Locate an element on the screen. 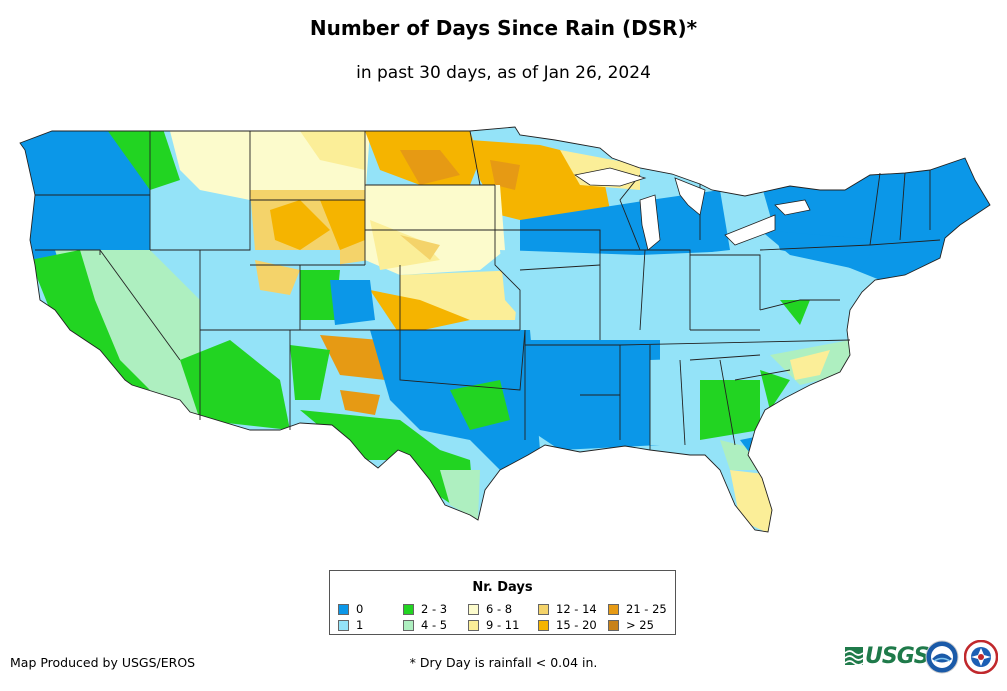  map-subtitle: in past 30 days, as of Jan 26, 2024 is located at coordinates (503, 73).